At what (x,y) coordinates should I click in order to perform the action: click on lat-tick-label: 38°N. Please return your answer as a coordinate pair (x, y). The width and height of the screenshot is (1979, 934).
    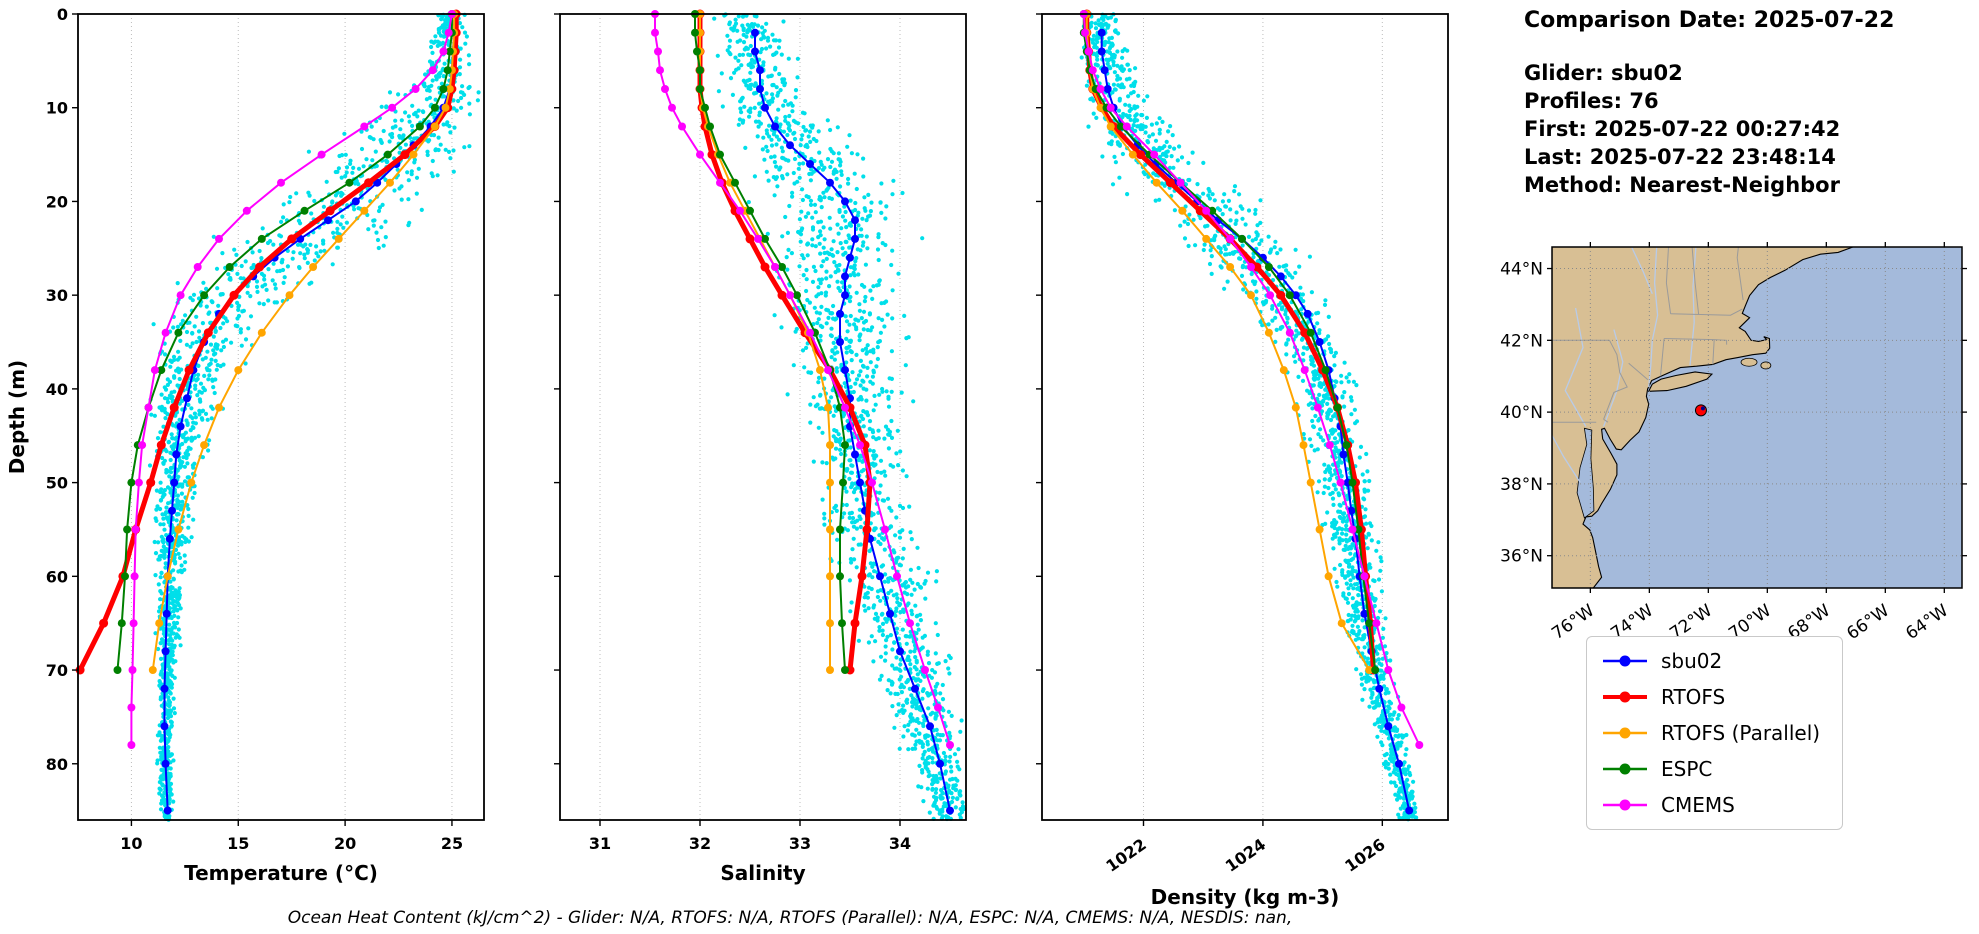
    Looking at the image, I should click on (1521, 485).